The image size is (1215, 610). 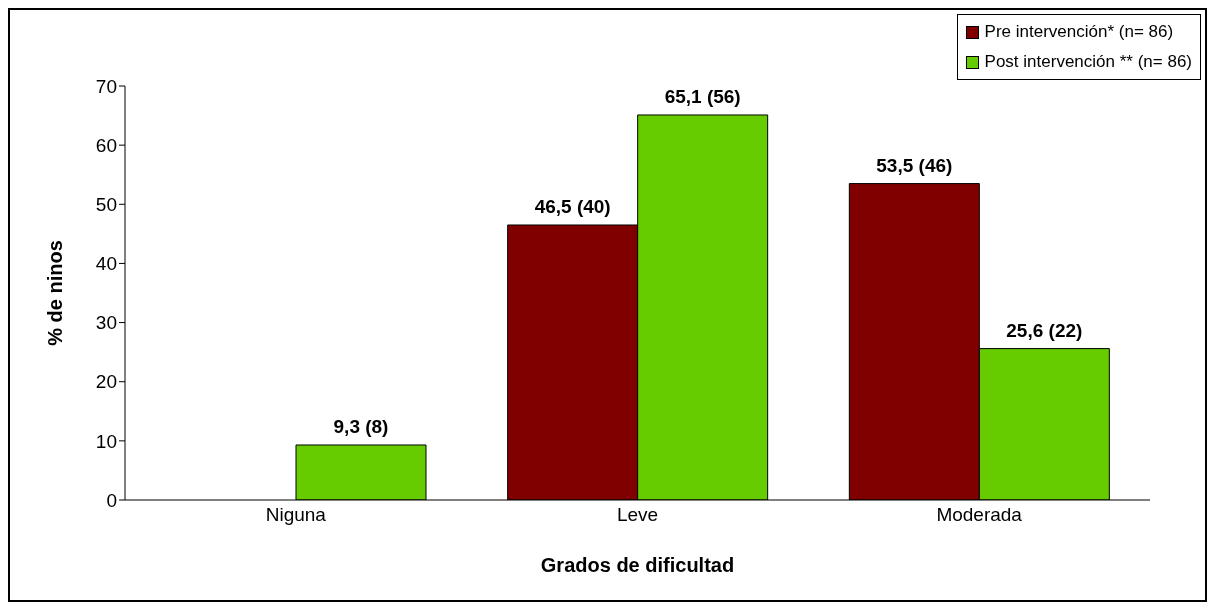 What do you see at coordinates (55, 293) in the screenshot?
I see `y-axis-title: % de ninos` at bounding box center [55, 293].